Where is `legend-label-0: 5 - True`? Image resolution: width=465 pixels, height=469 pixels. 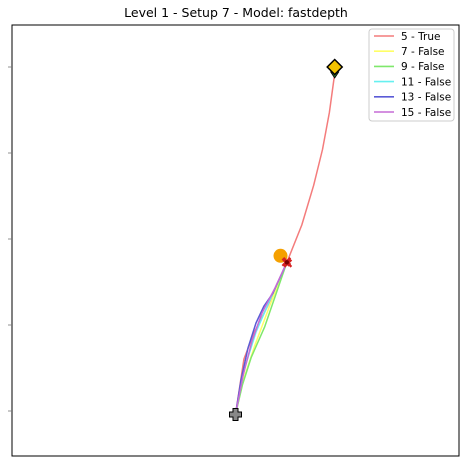
legend-label-0: 5 - True is located at coordinates (420, 37).